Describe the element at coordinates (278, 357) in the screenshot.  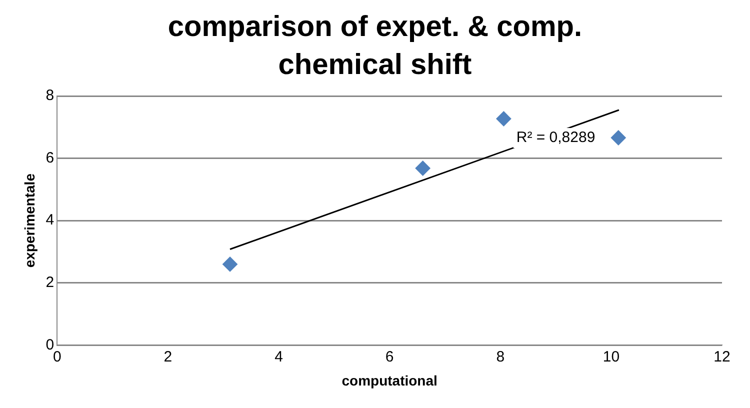
I see `x-tick-label: 4` at that location.